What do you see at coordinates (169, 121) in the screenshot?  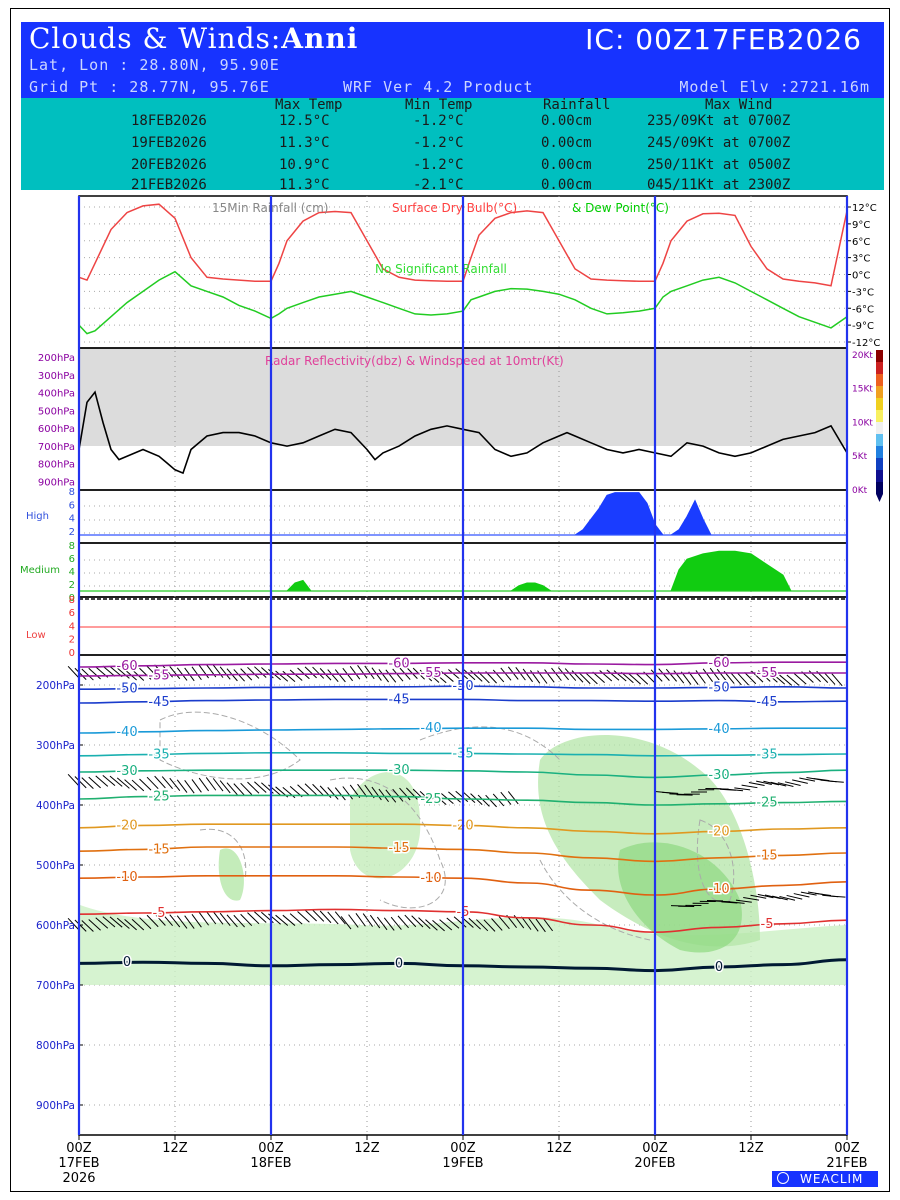 I see `row-date: 18FEB2026` at bounding box center [169, 121].